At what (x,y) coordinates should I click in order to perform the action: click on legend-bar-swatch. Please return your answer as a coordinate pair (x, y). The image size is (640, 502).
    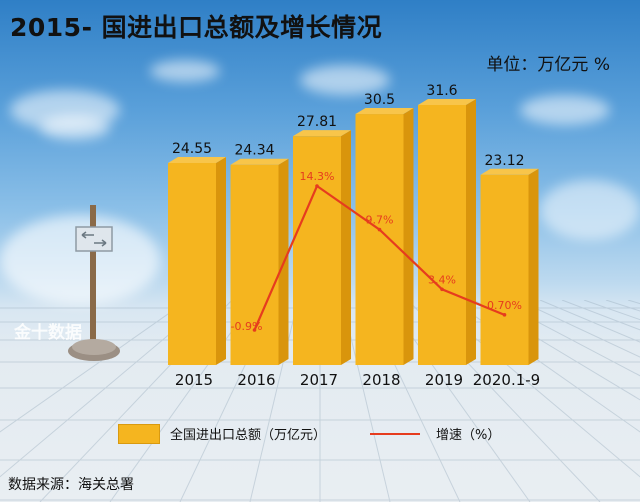
    Looking at the image, I should click on (139, 434).